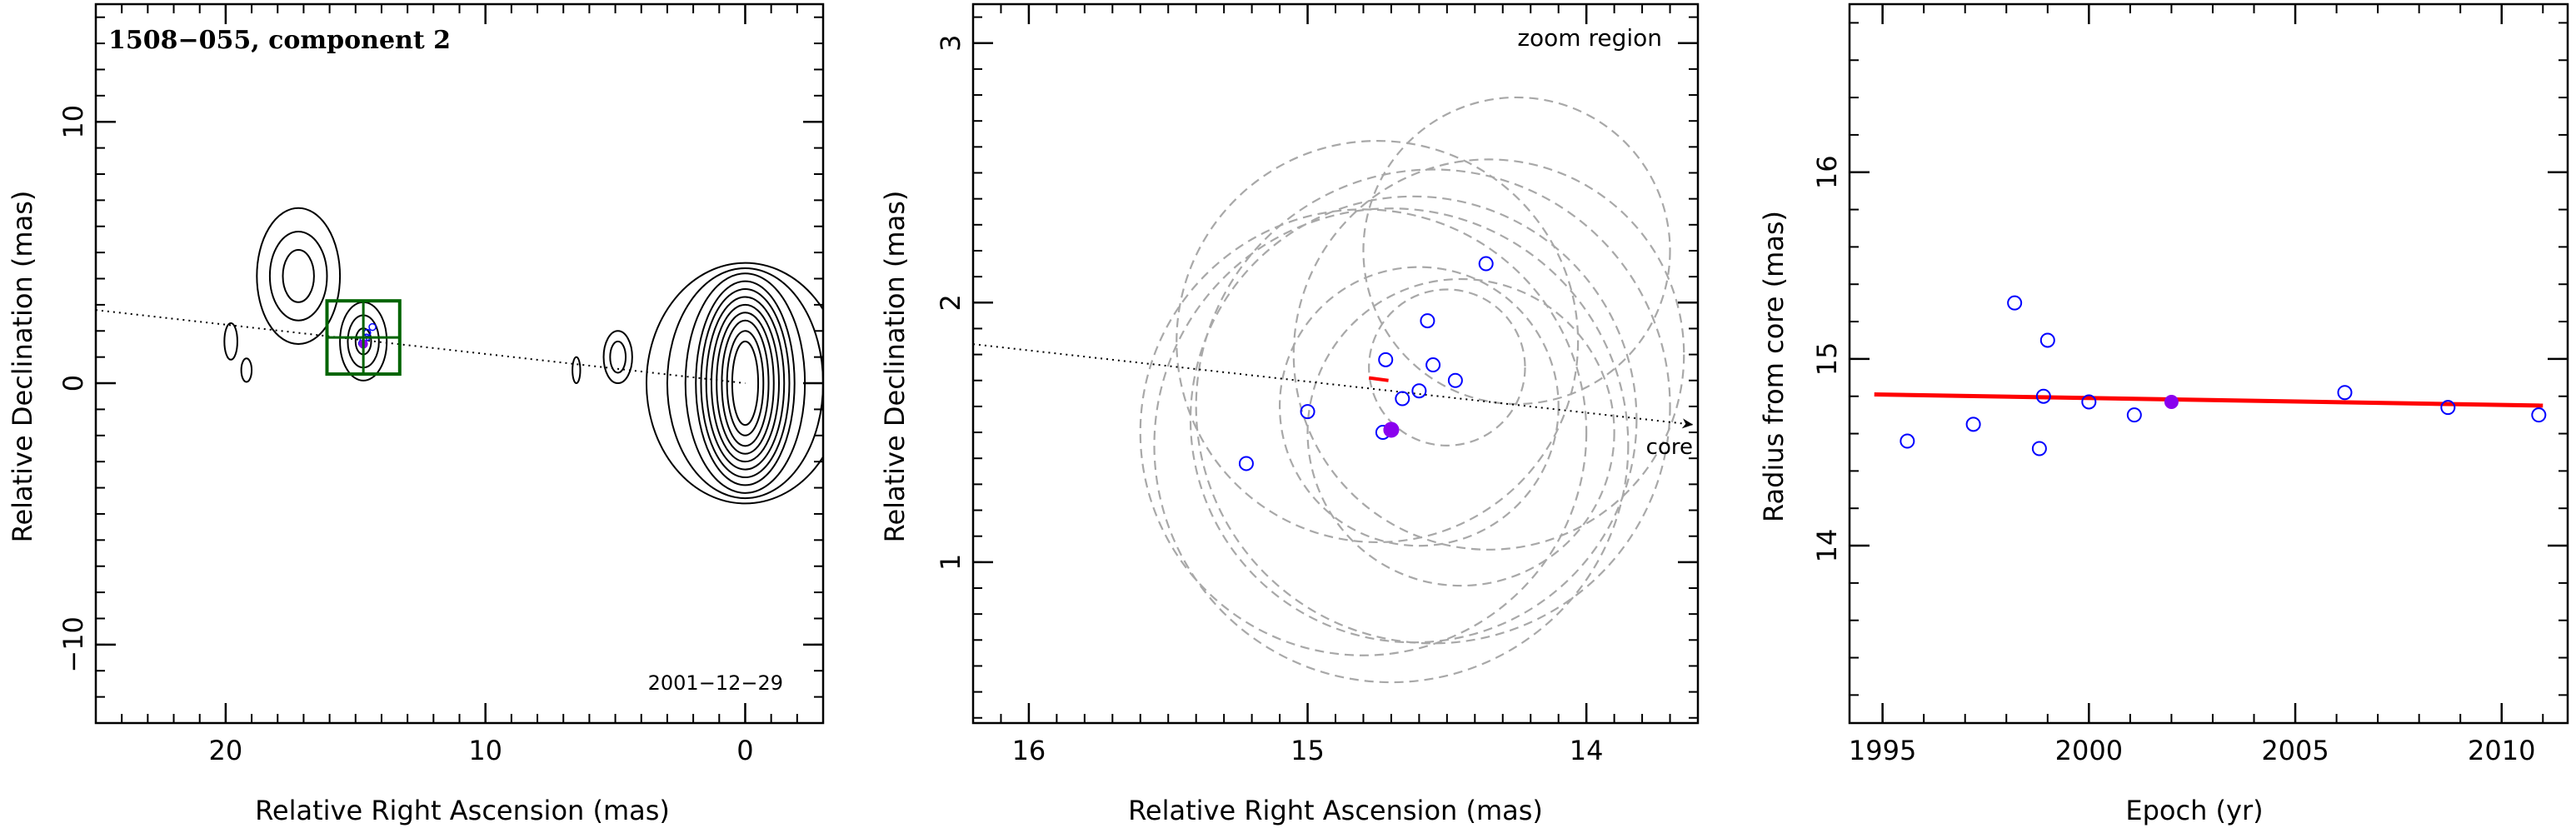  I want to click on panel-radius-x-tick-label: 2005, so click(2295, 750).